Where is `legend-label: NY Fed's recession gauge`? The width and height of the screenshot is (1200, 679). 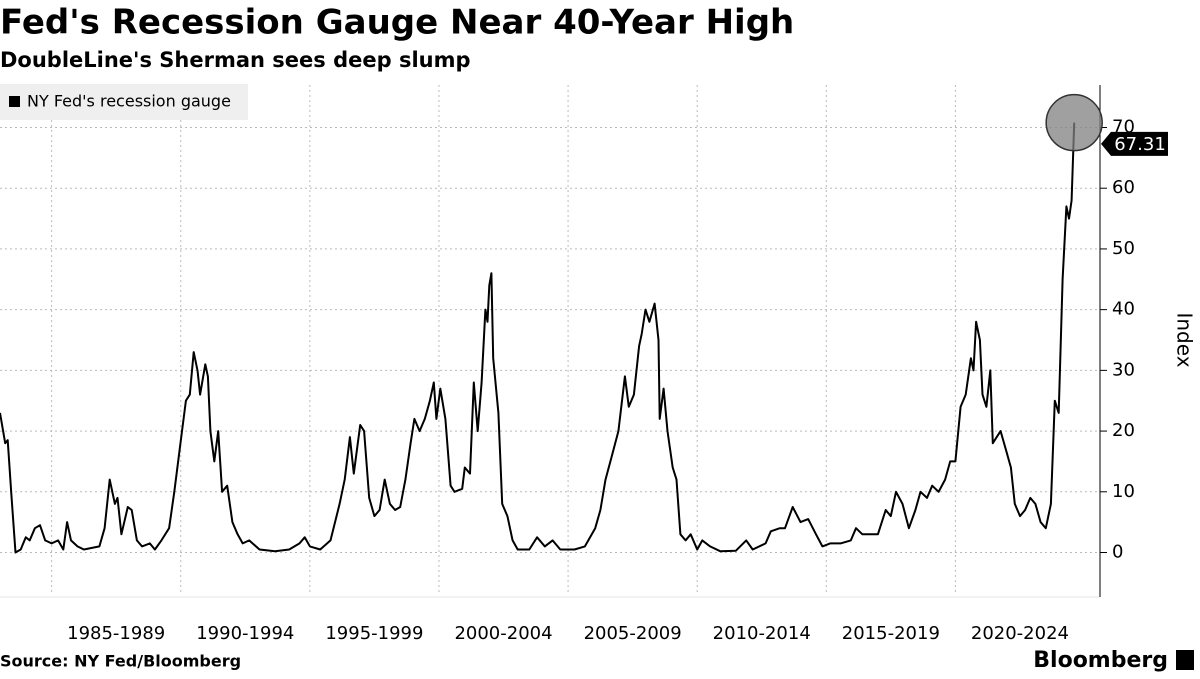
legend-label: NY Fed's recession gauge is located at coordinates (129, 101).